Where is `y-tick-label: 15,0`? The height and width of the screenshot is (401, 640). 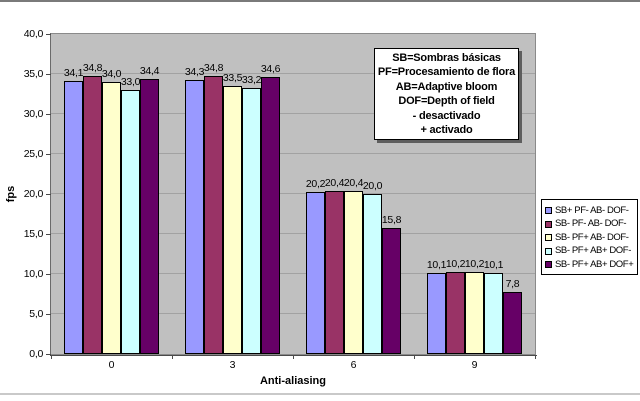 y-tick-label: 15,0 is located at coordinates (33, 234).